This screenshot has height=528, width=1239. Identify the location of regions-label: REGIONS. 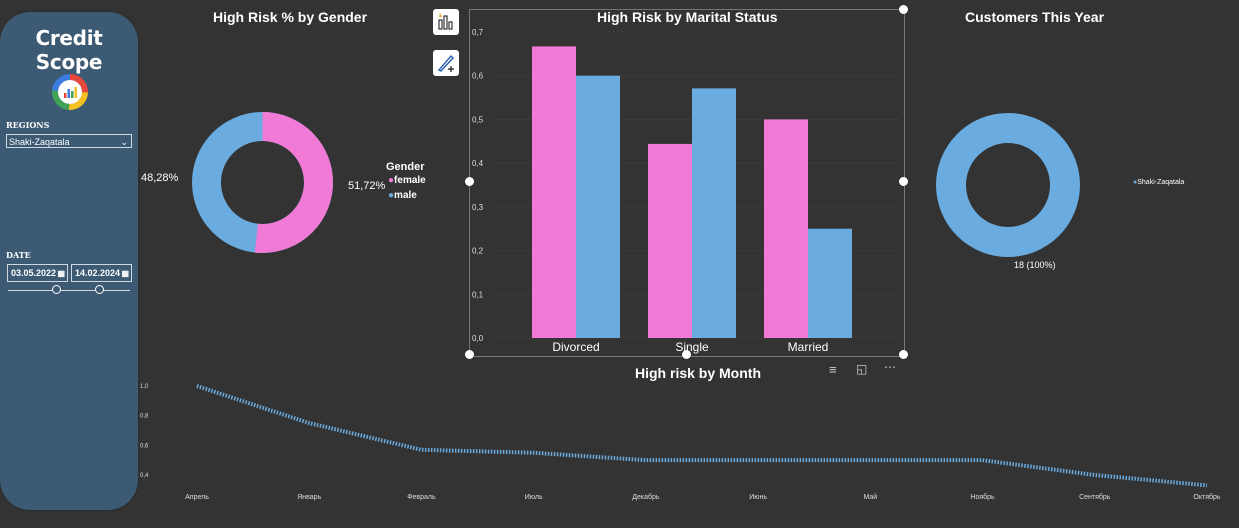
(28, 125).